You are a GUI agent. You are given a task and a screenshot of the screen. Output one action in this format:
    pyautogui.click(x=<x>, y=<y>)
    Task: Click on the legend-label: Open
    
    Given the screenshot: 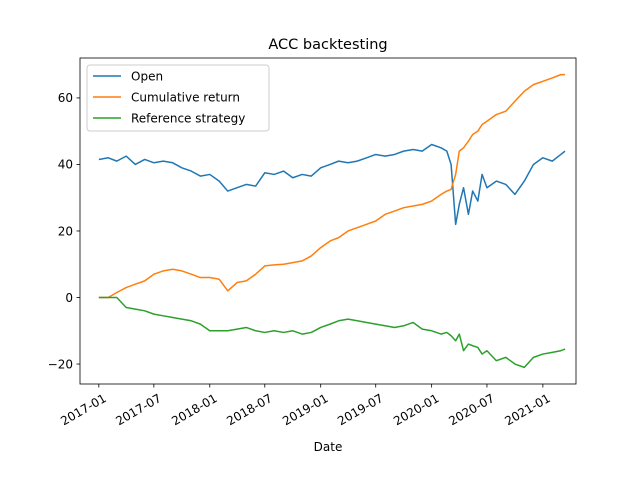 What is the action you would take?
    pyautogui.click(x=147, y=76)
    